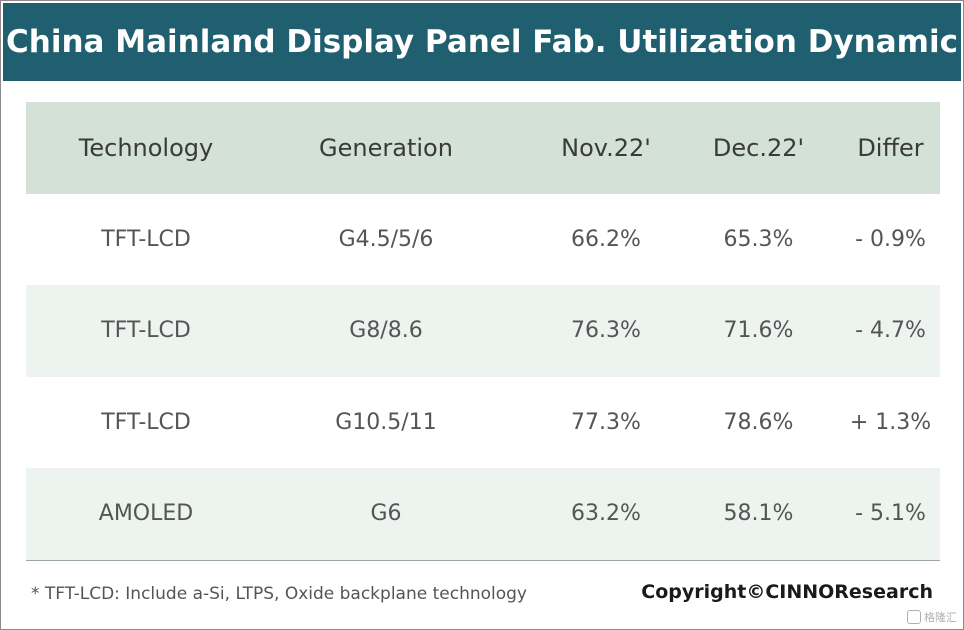  Describe the element at coordinates (890, 514) in the screenshot. I see `cell-differ: - 5.1%` at that location.